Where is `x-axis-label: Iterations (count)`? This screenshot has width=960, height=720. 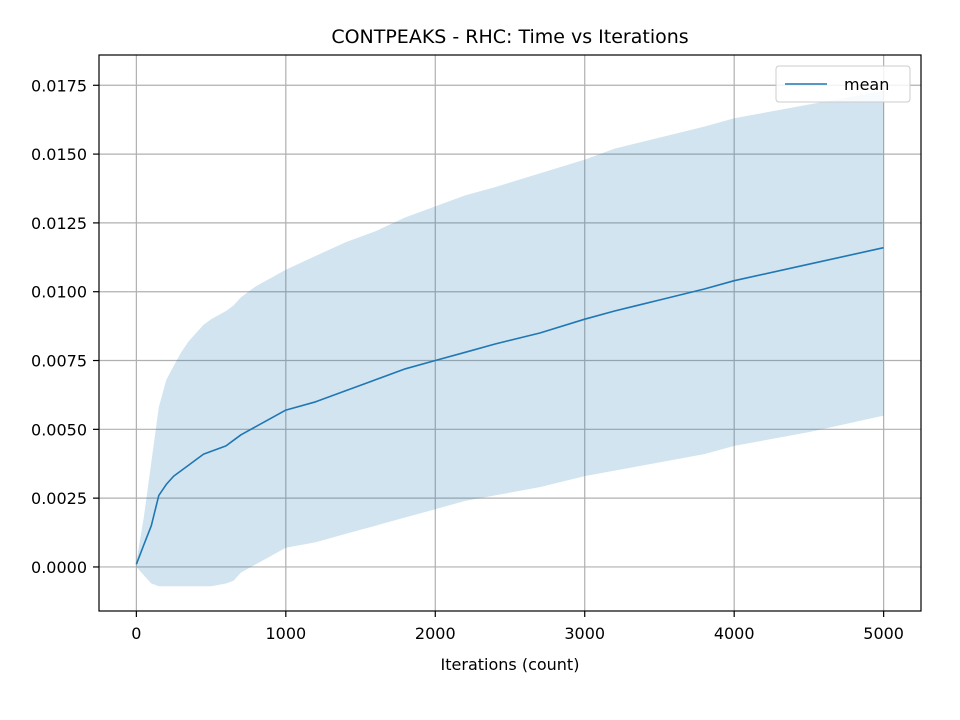
x-axis-label: Iterations (count) is located at coordinates (510, 664).